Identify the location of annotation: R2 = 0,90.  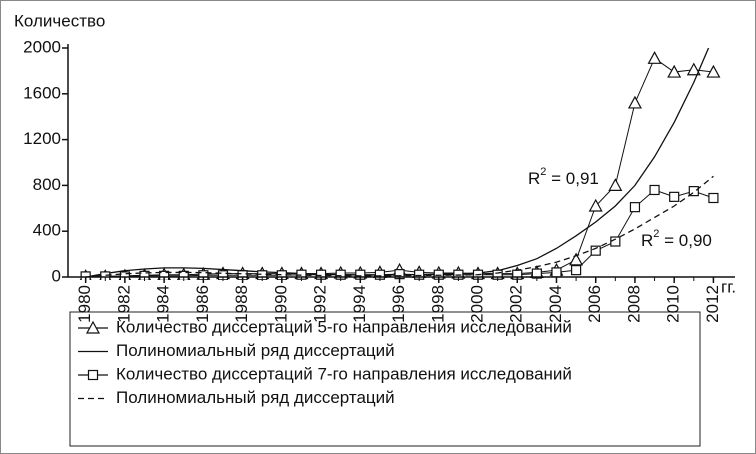
(676, 239).